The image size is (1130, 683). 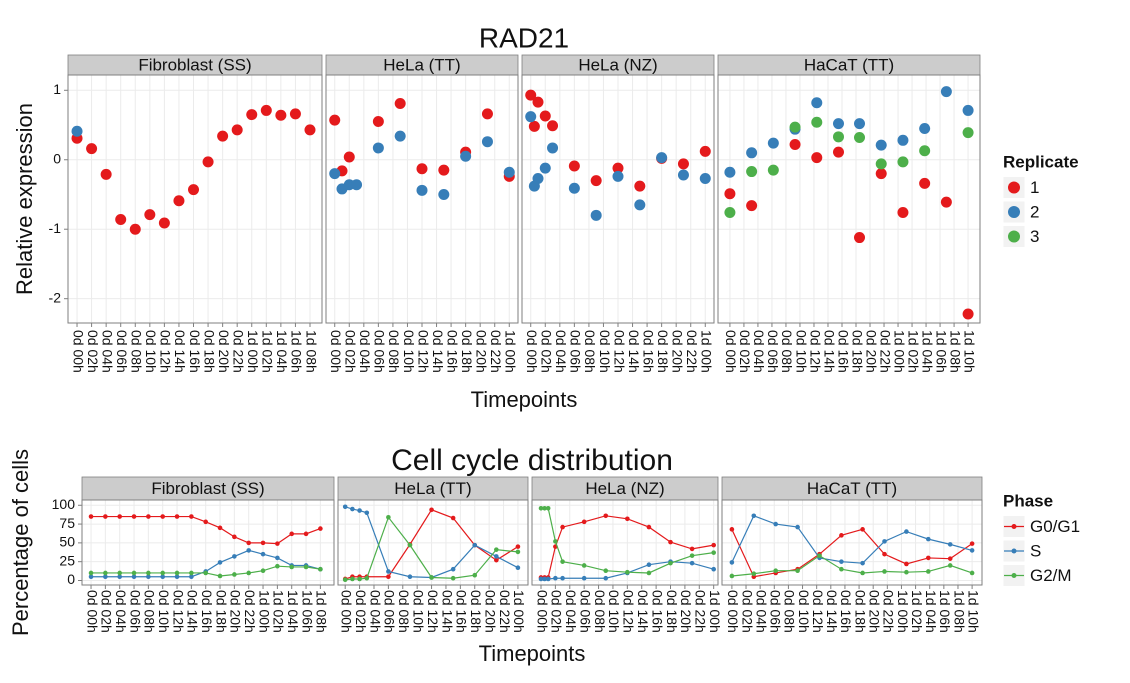 I want to click on x-tick-label: 0d 22h, so click(x=238, y=351).